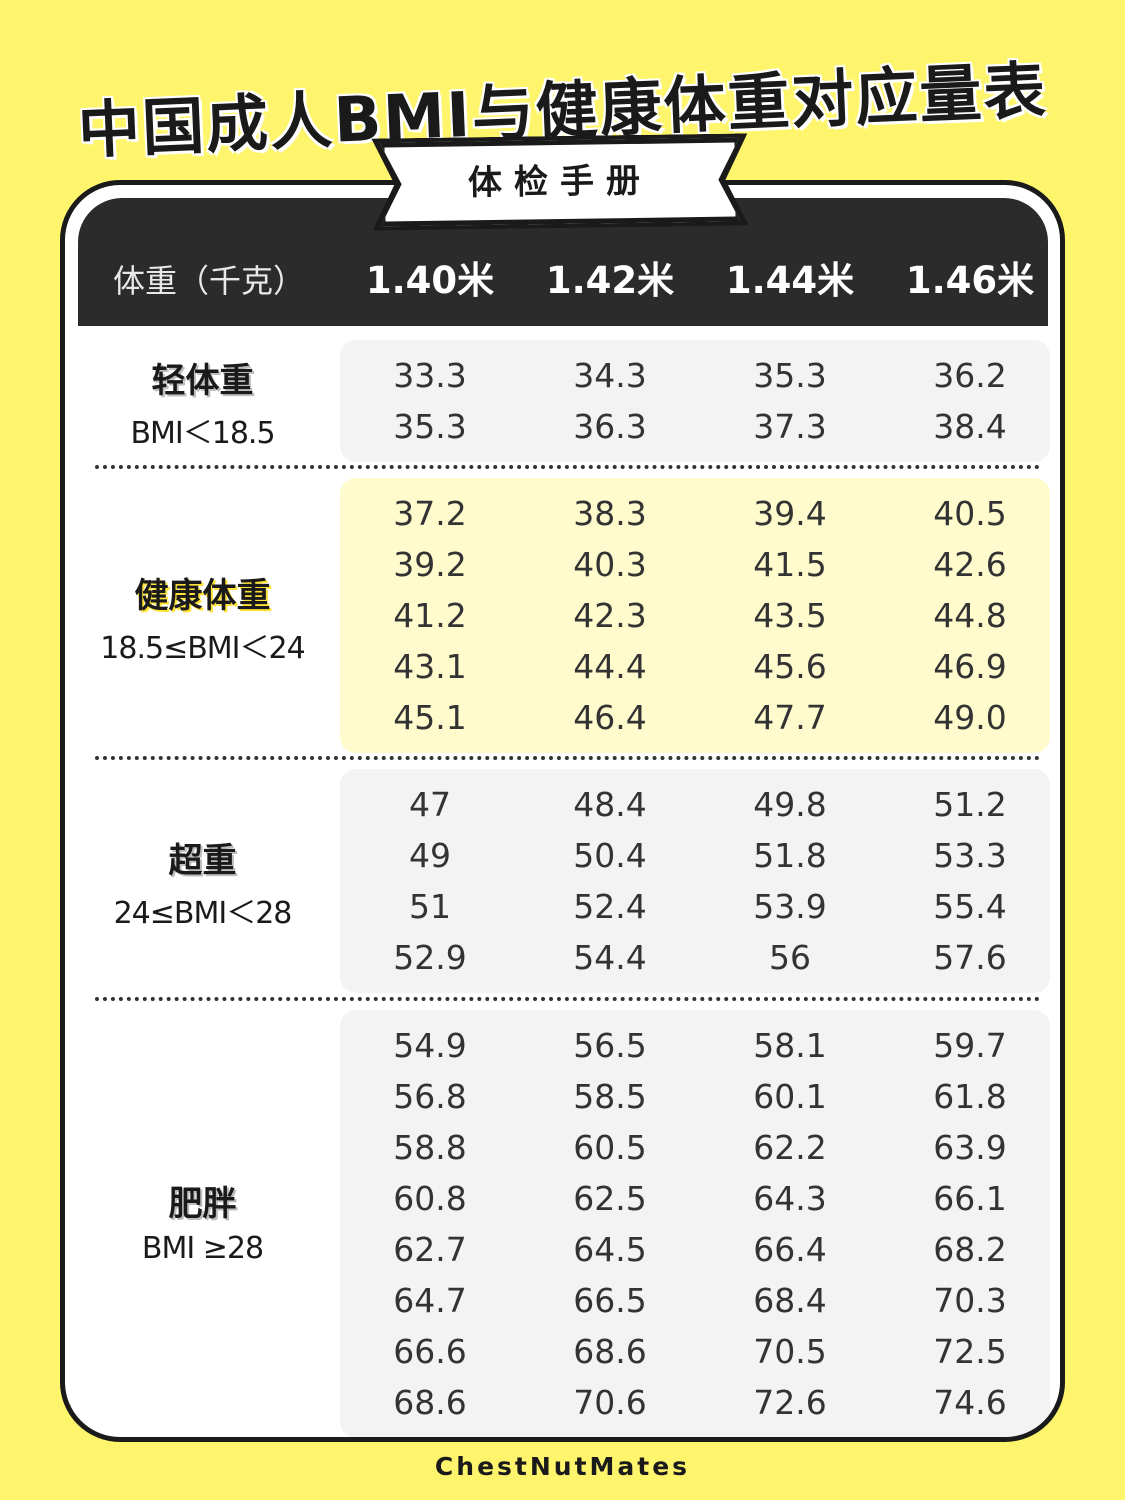  I want to click on category-label: 肥胖 BMI ≥28, so click(202, 1221).